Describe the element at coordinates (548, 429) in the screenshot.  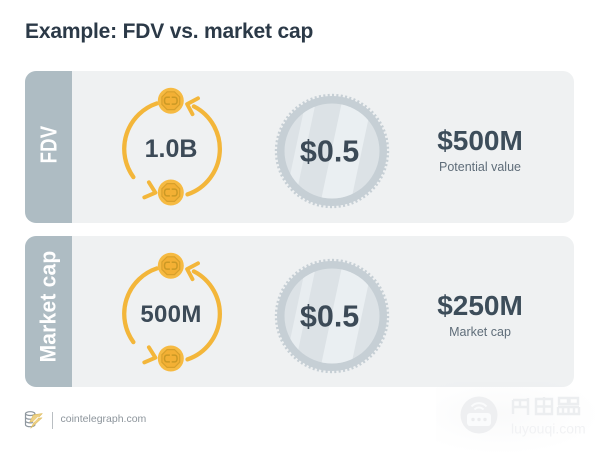
I see `svg-text: luyouqi.com` at that location.